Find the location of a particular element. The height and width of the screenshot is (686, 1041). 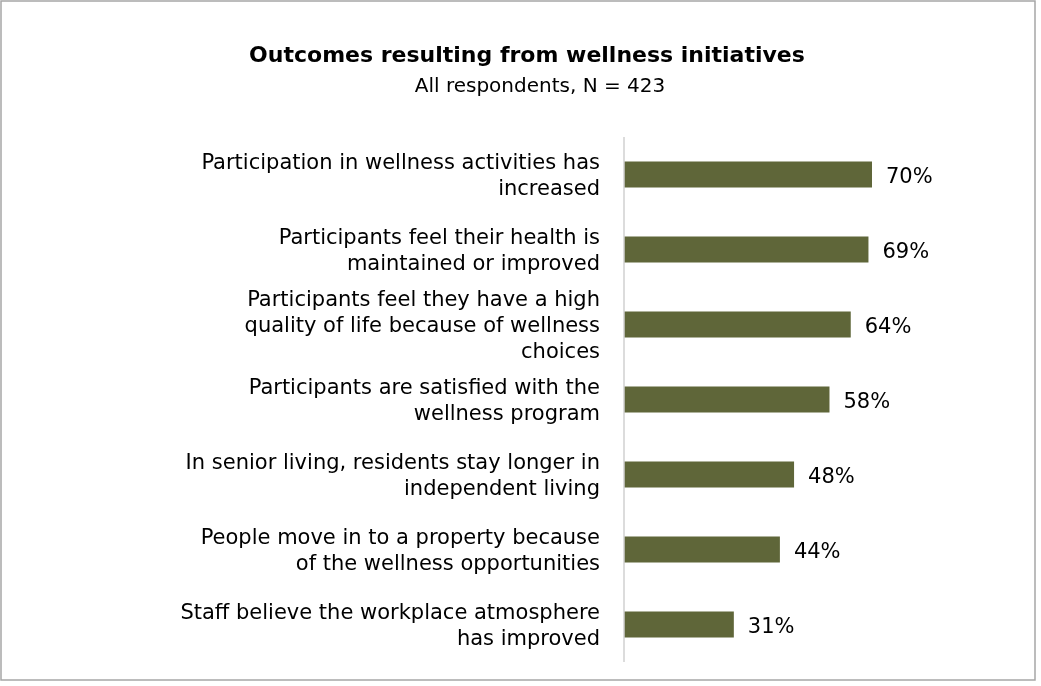

data-label: 48% is located at coordinates (831, 475).